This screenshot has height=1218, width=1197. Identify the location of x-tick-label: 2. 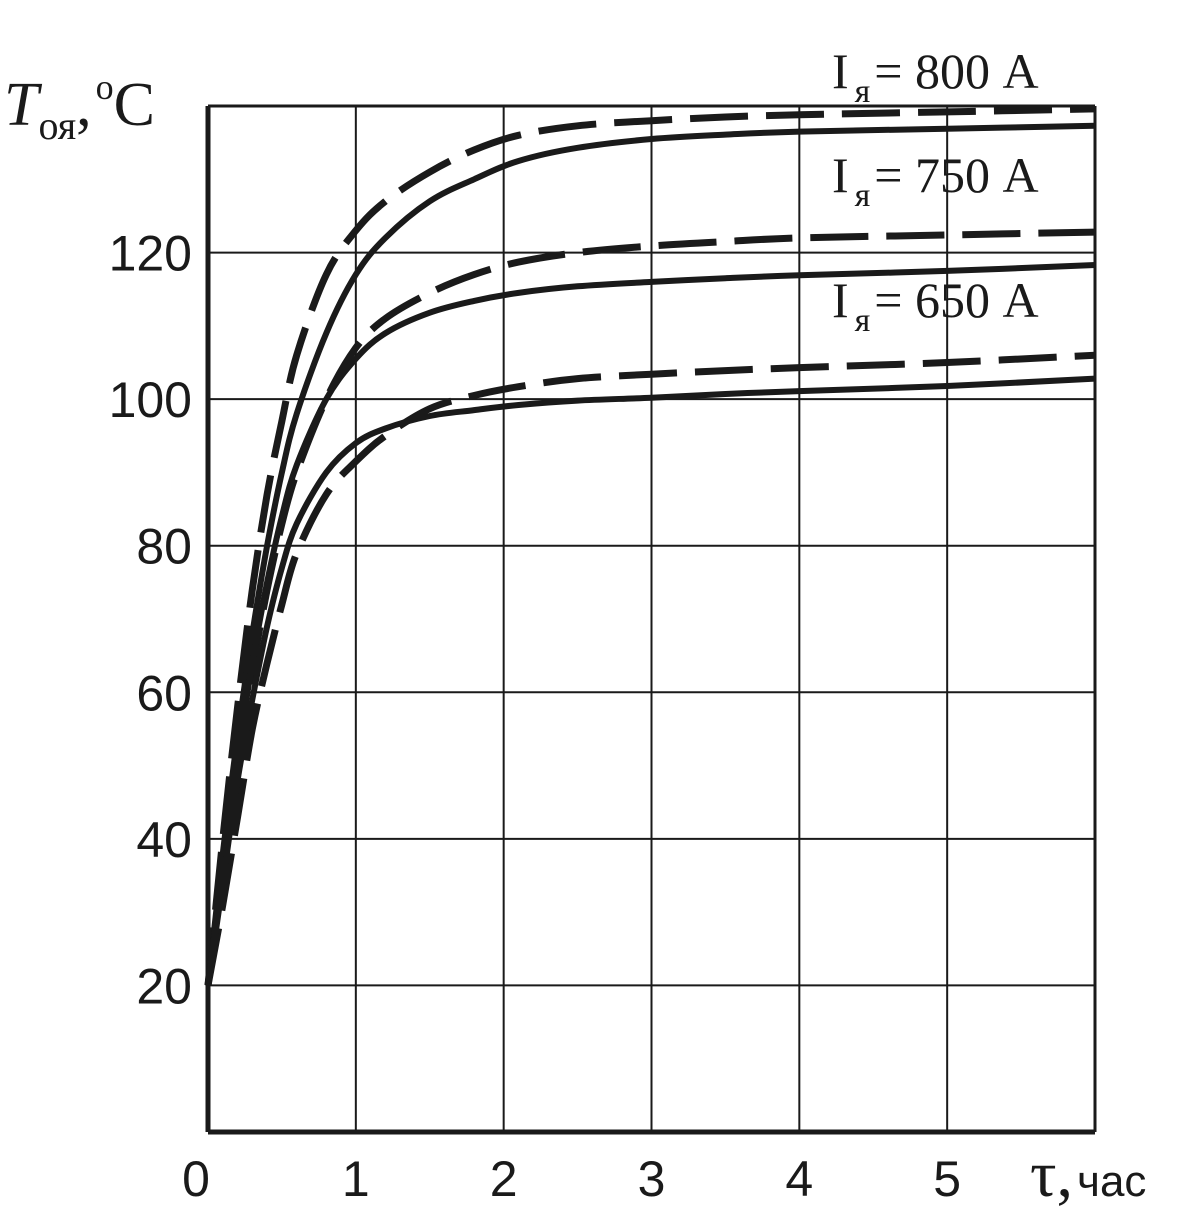
(504, 1179).